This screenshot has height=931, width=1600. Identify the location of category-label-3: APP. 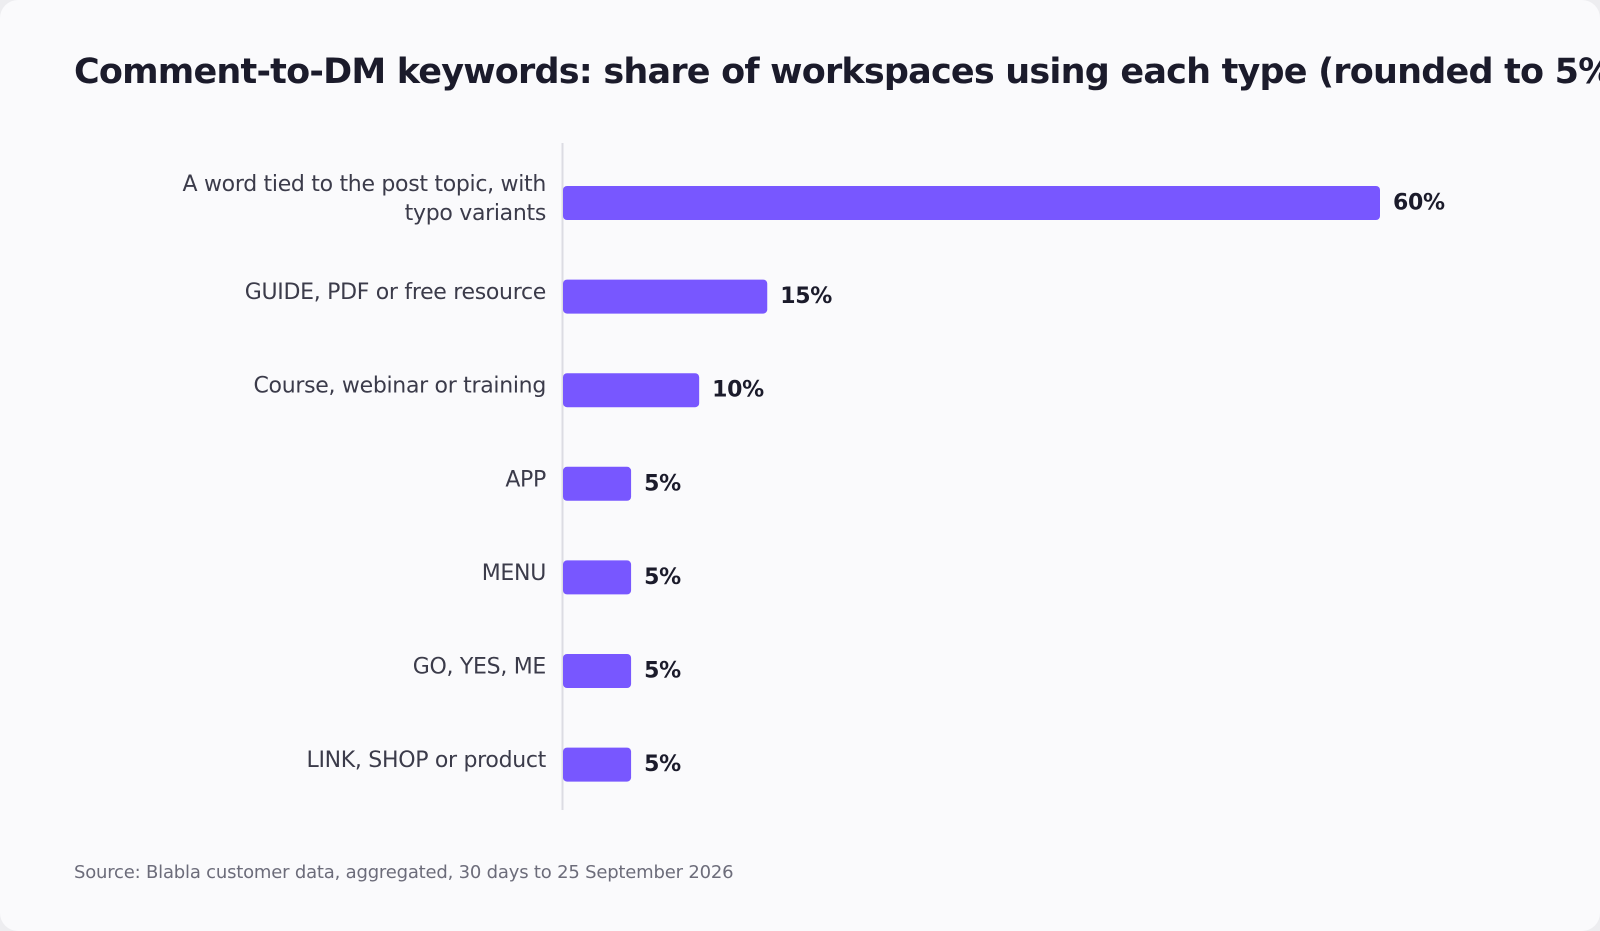
(525, 479).